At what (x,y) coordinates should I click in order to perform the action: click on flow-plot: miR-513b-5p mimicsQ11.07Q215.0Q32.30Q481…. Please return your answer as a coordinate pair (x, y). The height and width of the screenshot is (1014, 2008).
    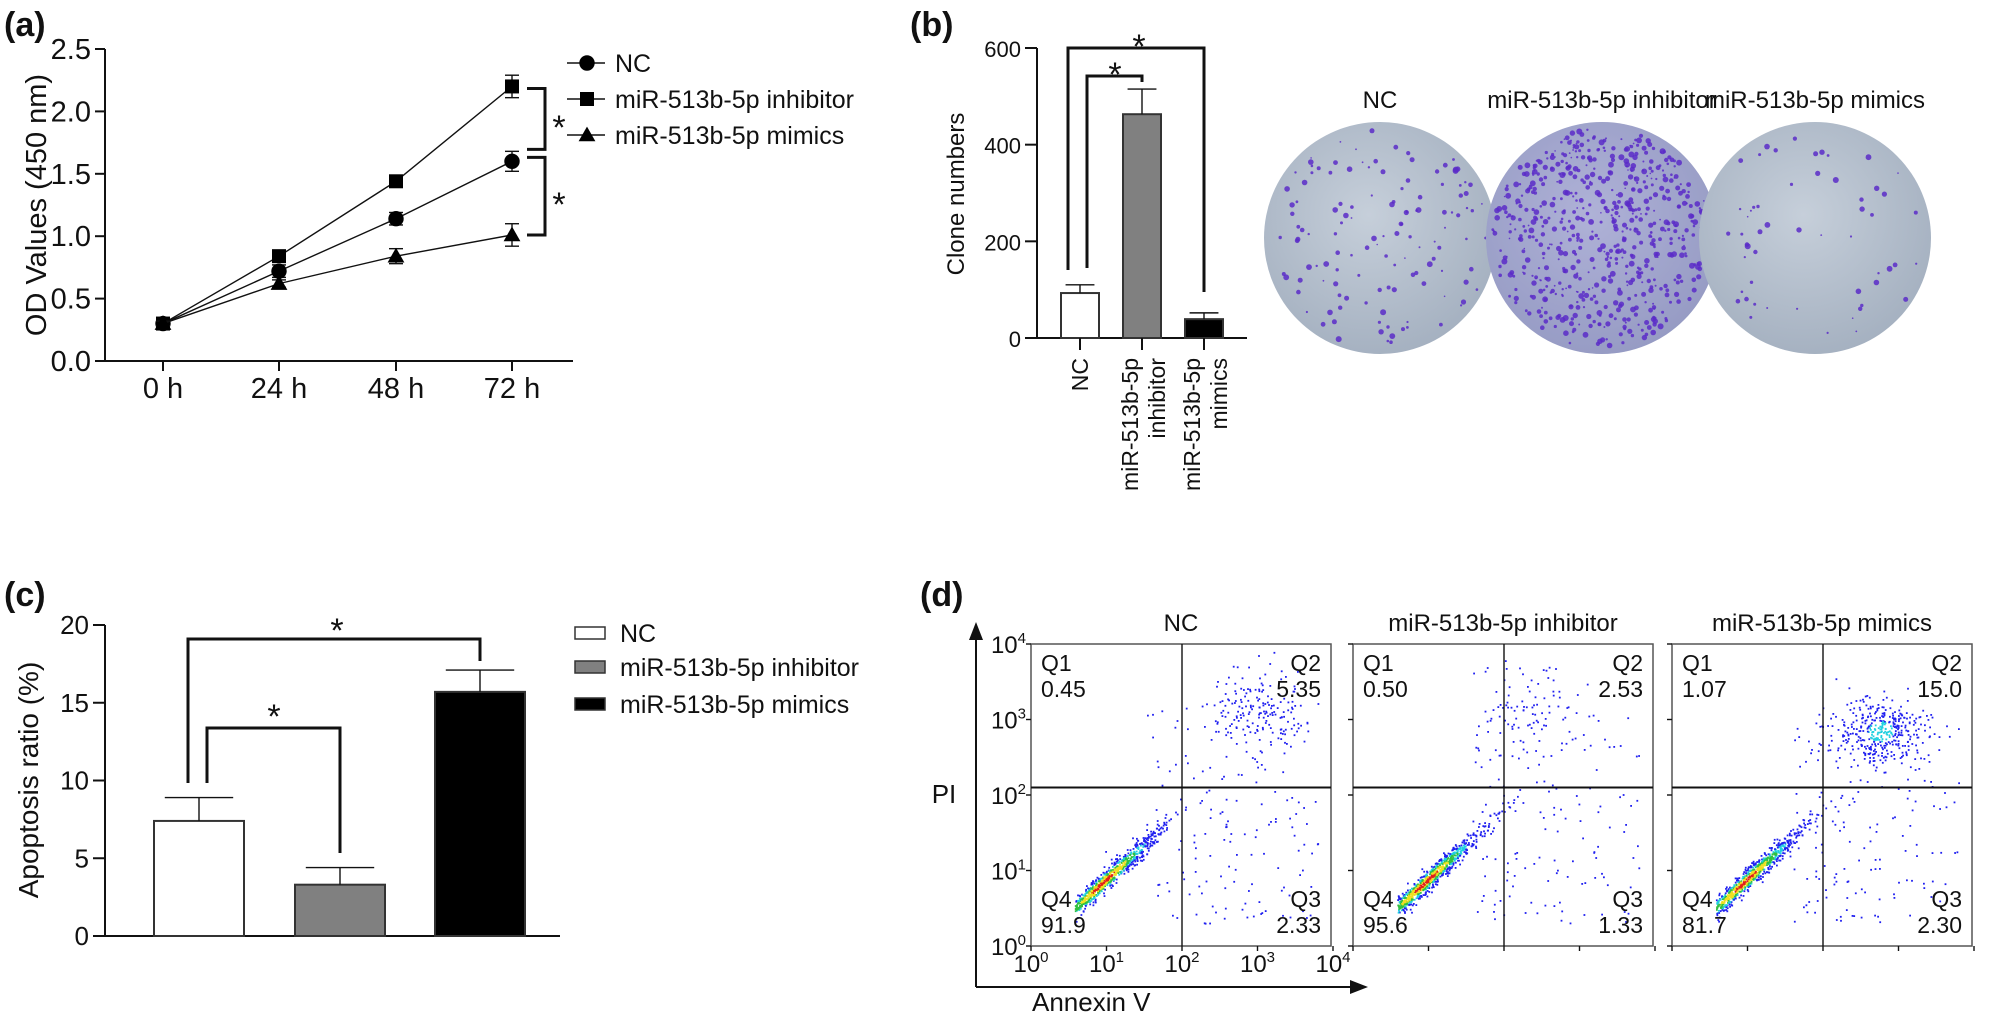
    Looking at the image, I should click on (1821, 780).